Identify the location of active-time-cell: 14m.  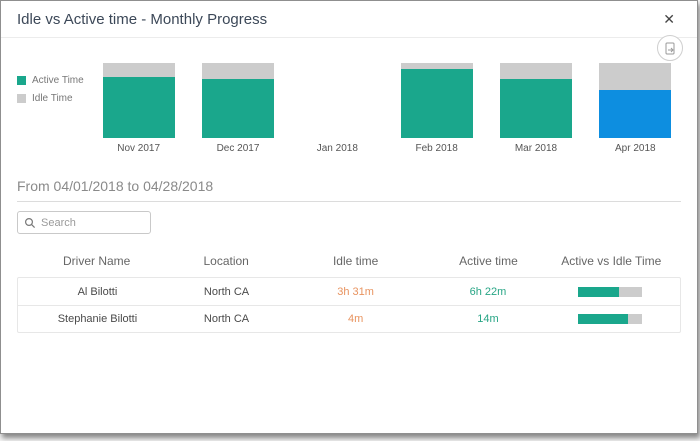
(488, 319).